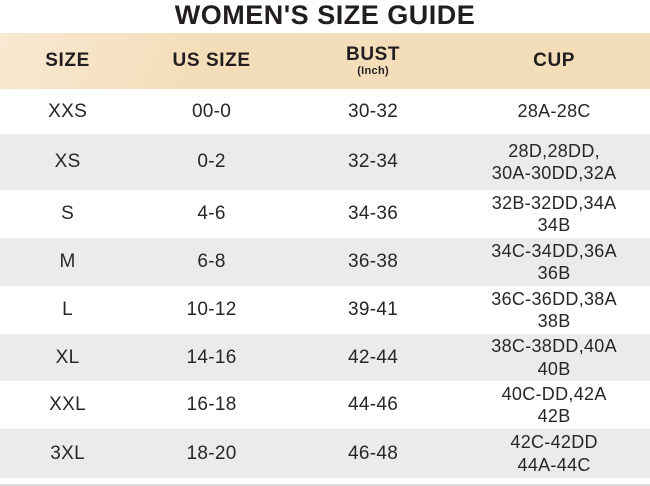  I want to click on cell-bust: 44-46, so click(373, 404).